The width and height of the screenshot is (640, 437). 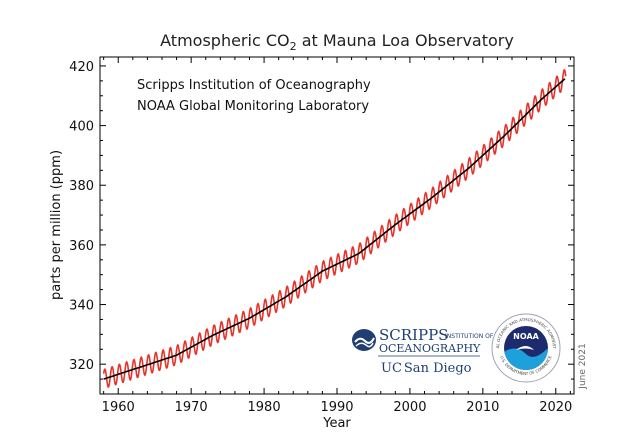 What do you see at coordinates (293, 46) in the screenshot?
I see `chart-title-subscript: 2` at bounding box center [293, 46].